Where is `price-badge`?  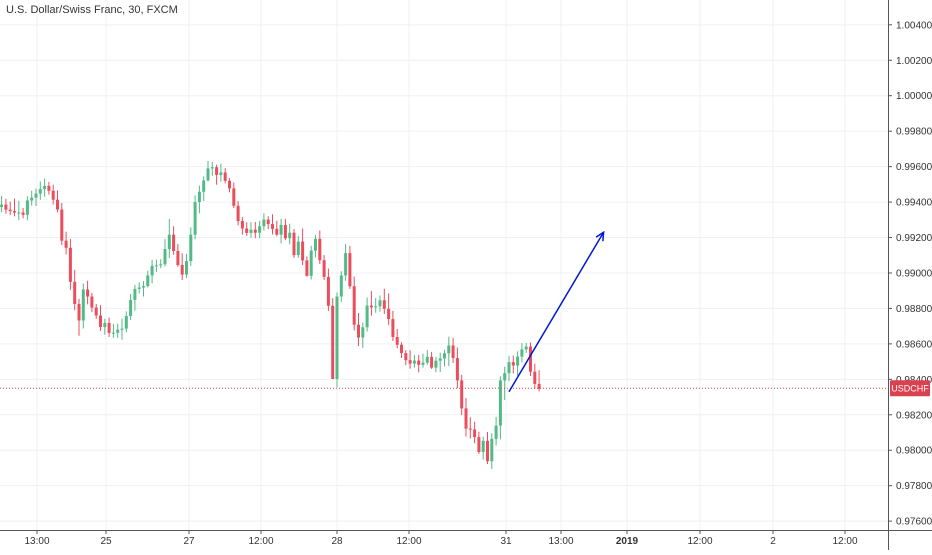 price-badge is located at coordinates (910, 388).